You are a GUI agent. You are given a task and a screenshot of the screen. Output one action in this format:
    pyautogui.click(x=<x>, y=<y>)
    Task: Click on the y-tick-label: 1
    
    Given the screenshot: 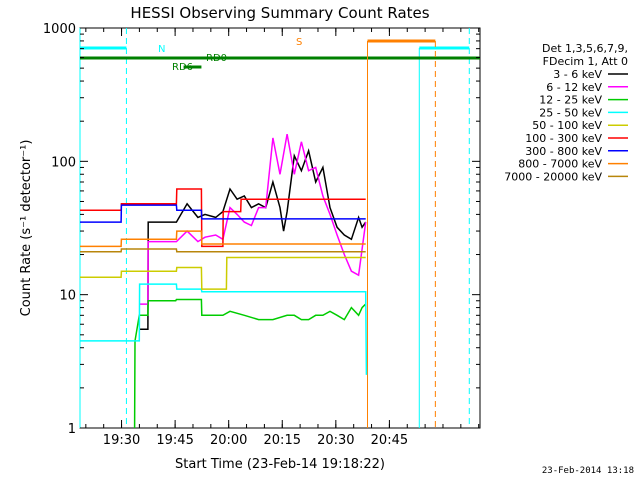 What is the action you would take?
    pyautogui.click(x=72, y=429)
    